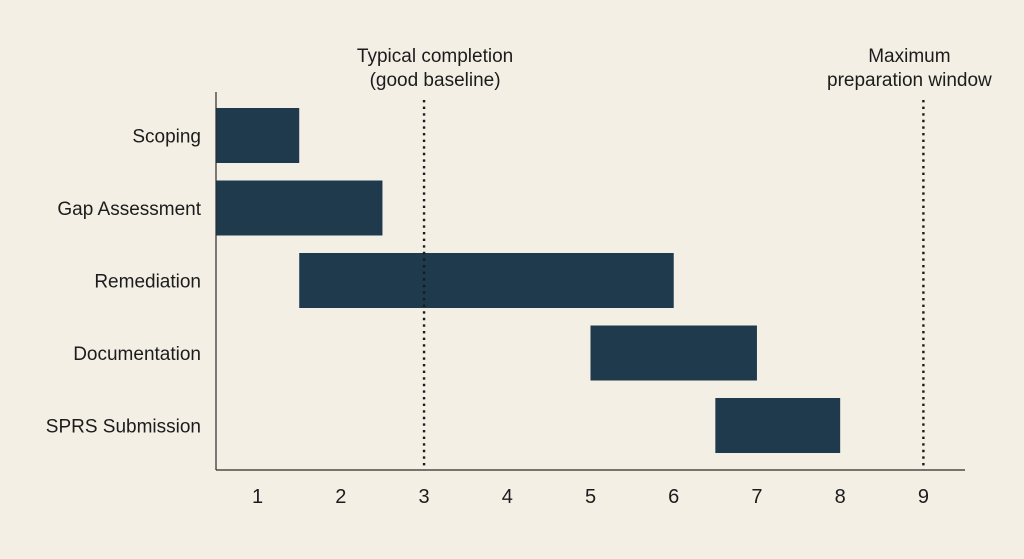  What do you see at coordinates (673, 497) in the screenshot?
I see `x-tick-label: 6` at bounding box center [673, 497].